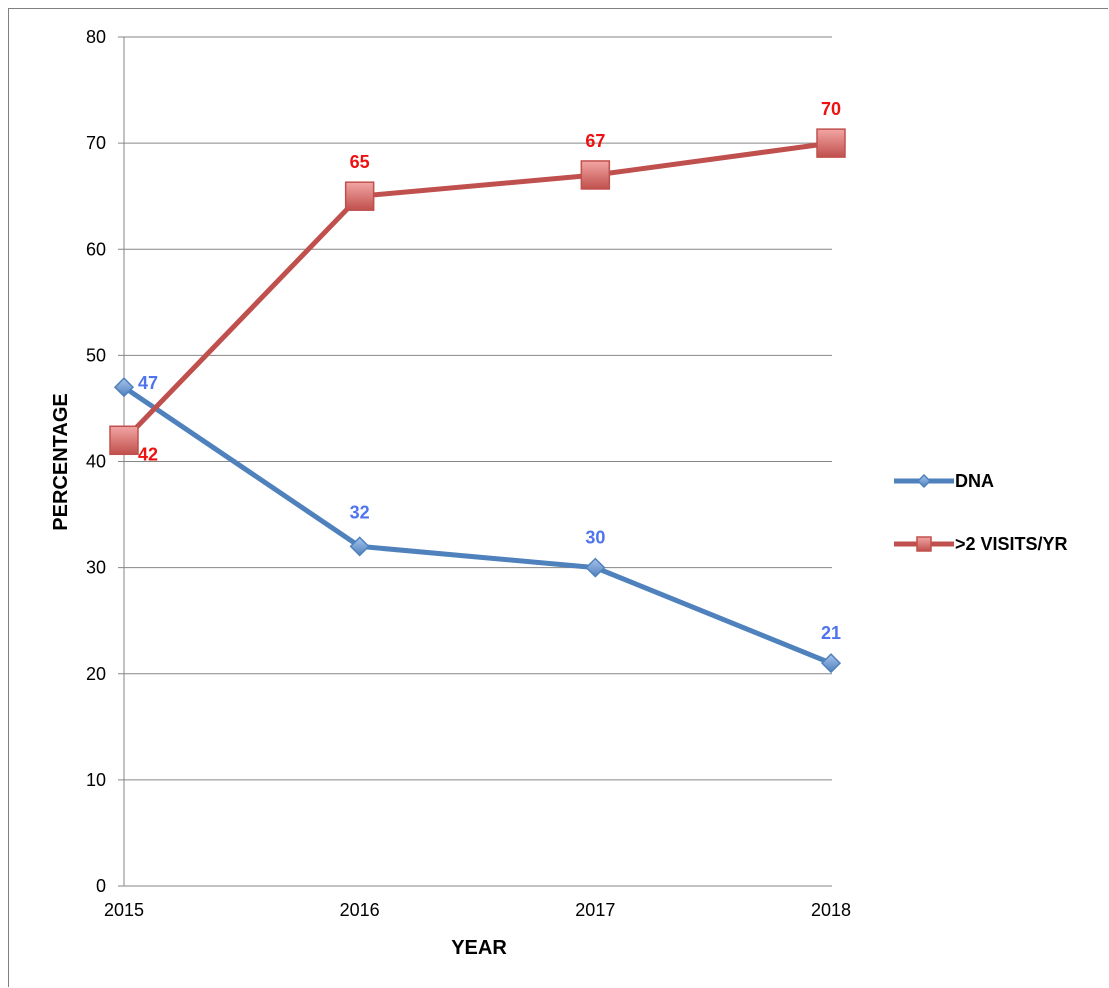 The width and height of the screenshot is (1109, 988). Describe the element at coordinates (96, 674) in the screenshot. I see `y-tick-label: 20` at that location.